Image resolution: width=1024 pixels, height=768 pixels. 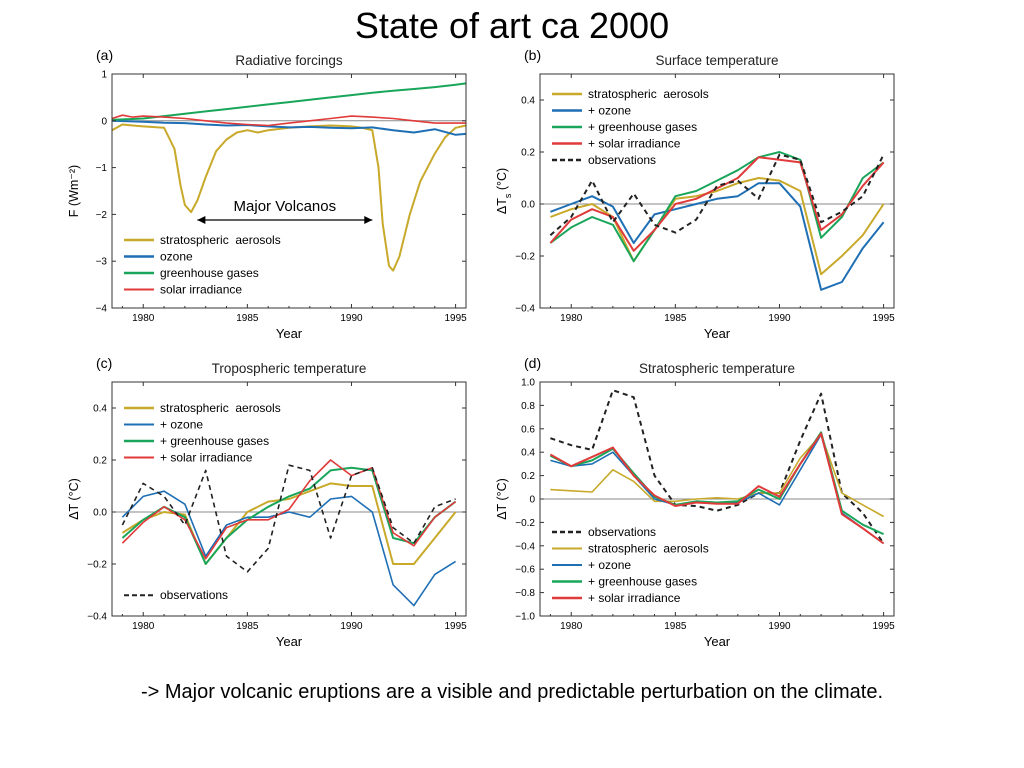 What do you see at coordinates (528, 406) in the screenshot?
I see `y-tick-label: 0.8` at bounding box center [528, 406].